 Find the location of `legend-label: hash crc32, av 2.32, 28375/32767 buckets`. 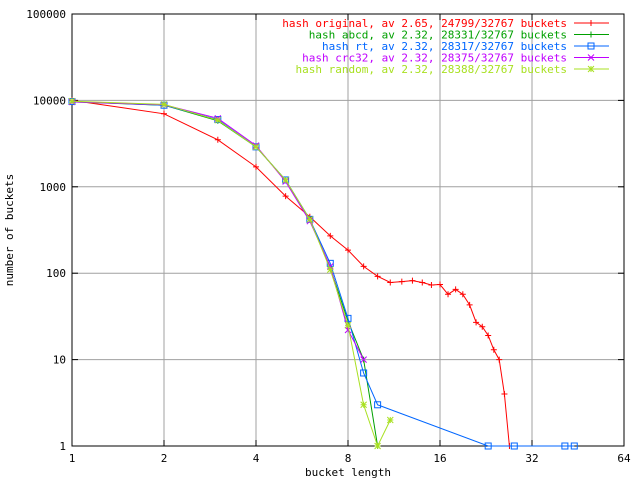

legend-label: hash crc32, av 2.32, 28375/32767 buckets is located at coordinates (434, 58).